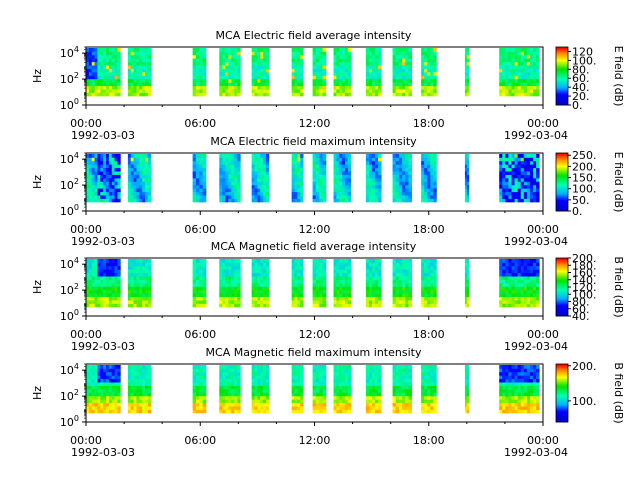 This screenshot has height=484, width=640. Describe the element at coordinates (590, 183) in the screenshot. I see `colorbar: 0.50.100.150.200.250.E field (dB)` at that location.